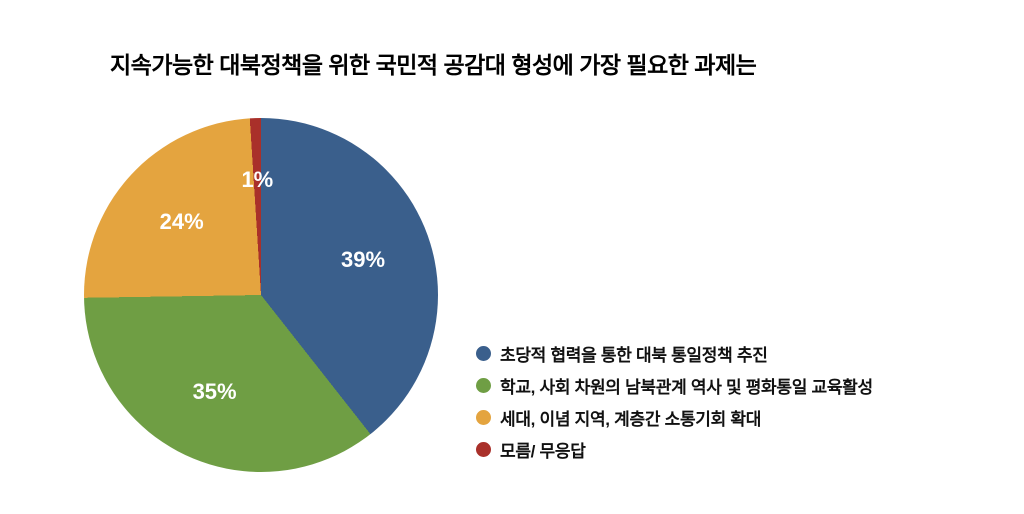 The height and width of the screenshot is (514, 1024). Describe the element at coordinates (634, 355) in the screenshot. I see `legend-label: 초당적 협력을 통한 대북 통일정책 추진` at that location.